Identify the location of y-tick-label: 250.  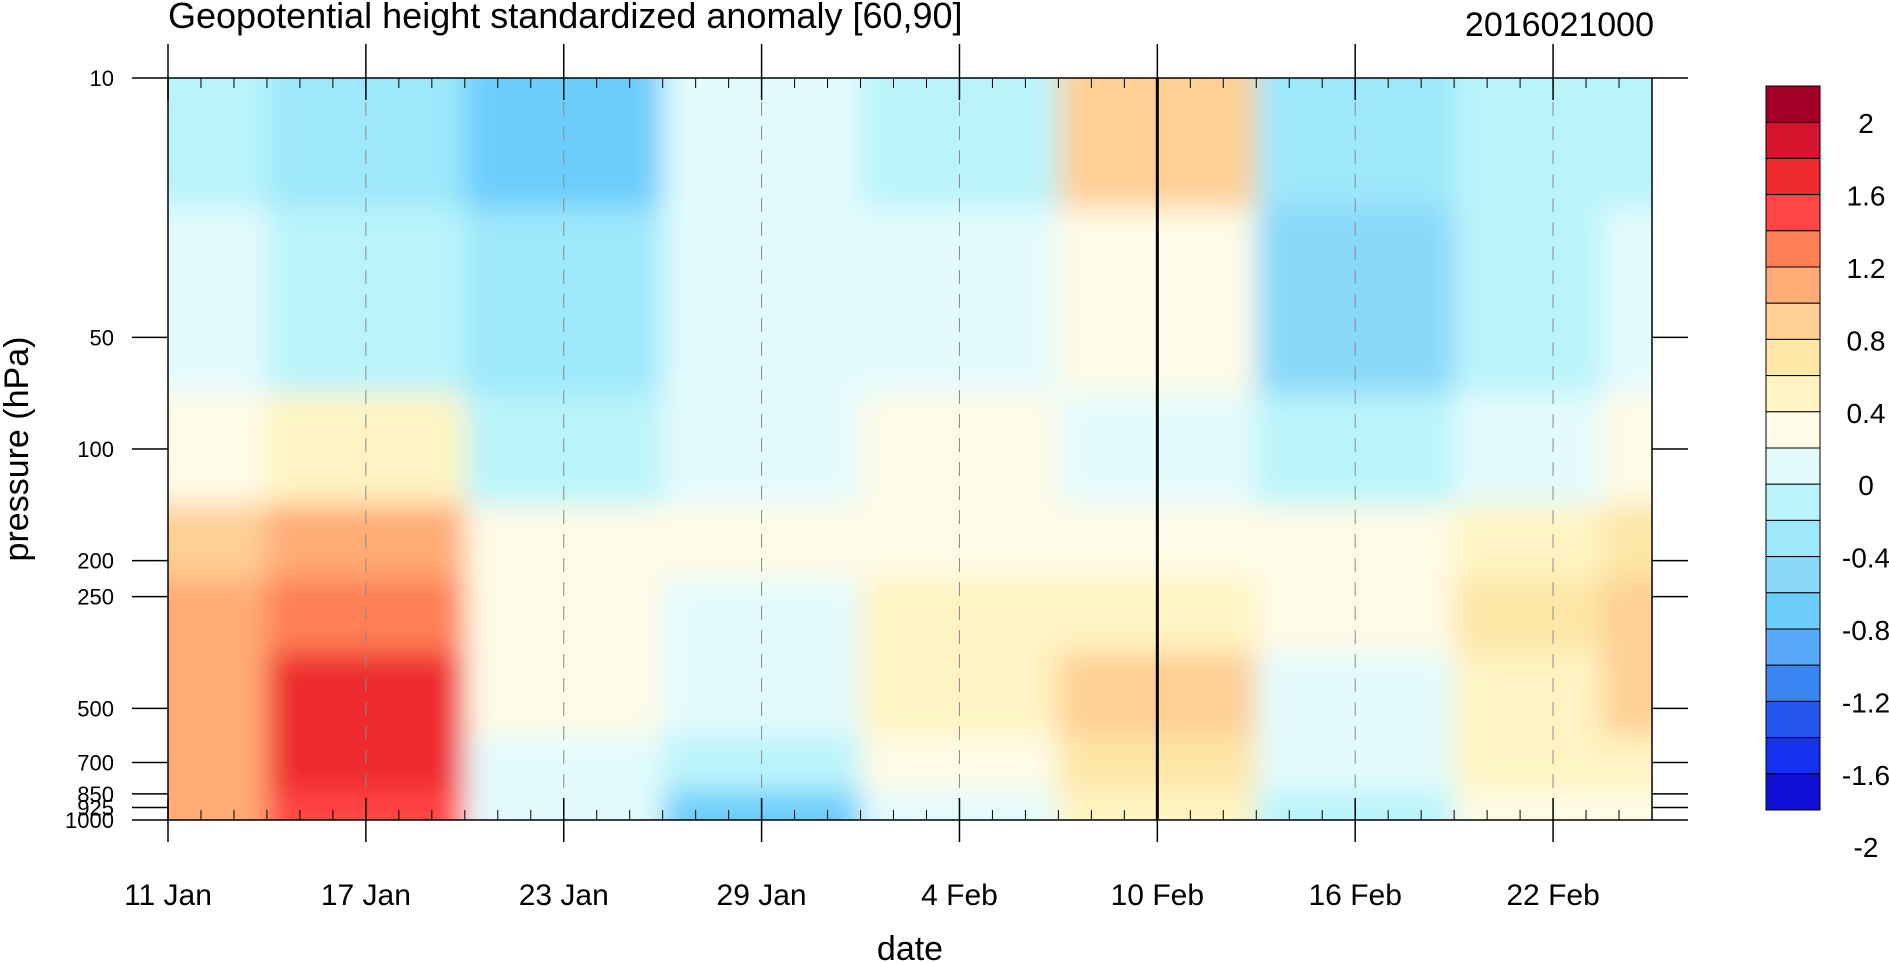
(95, 597).